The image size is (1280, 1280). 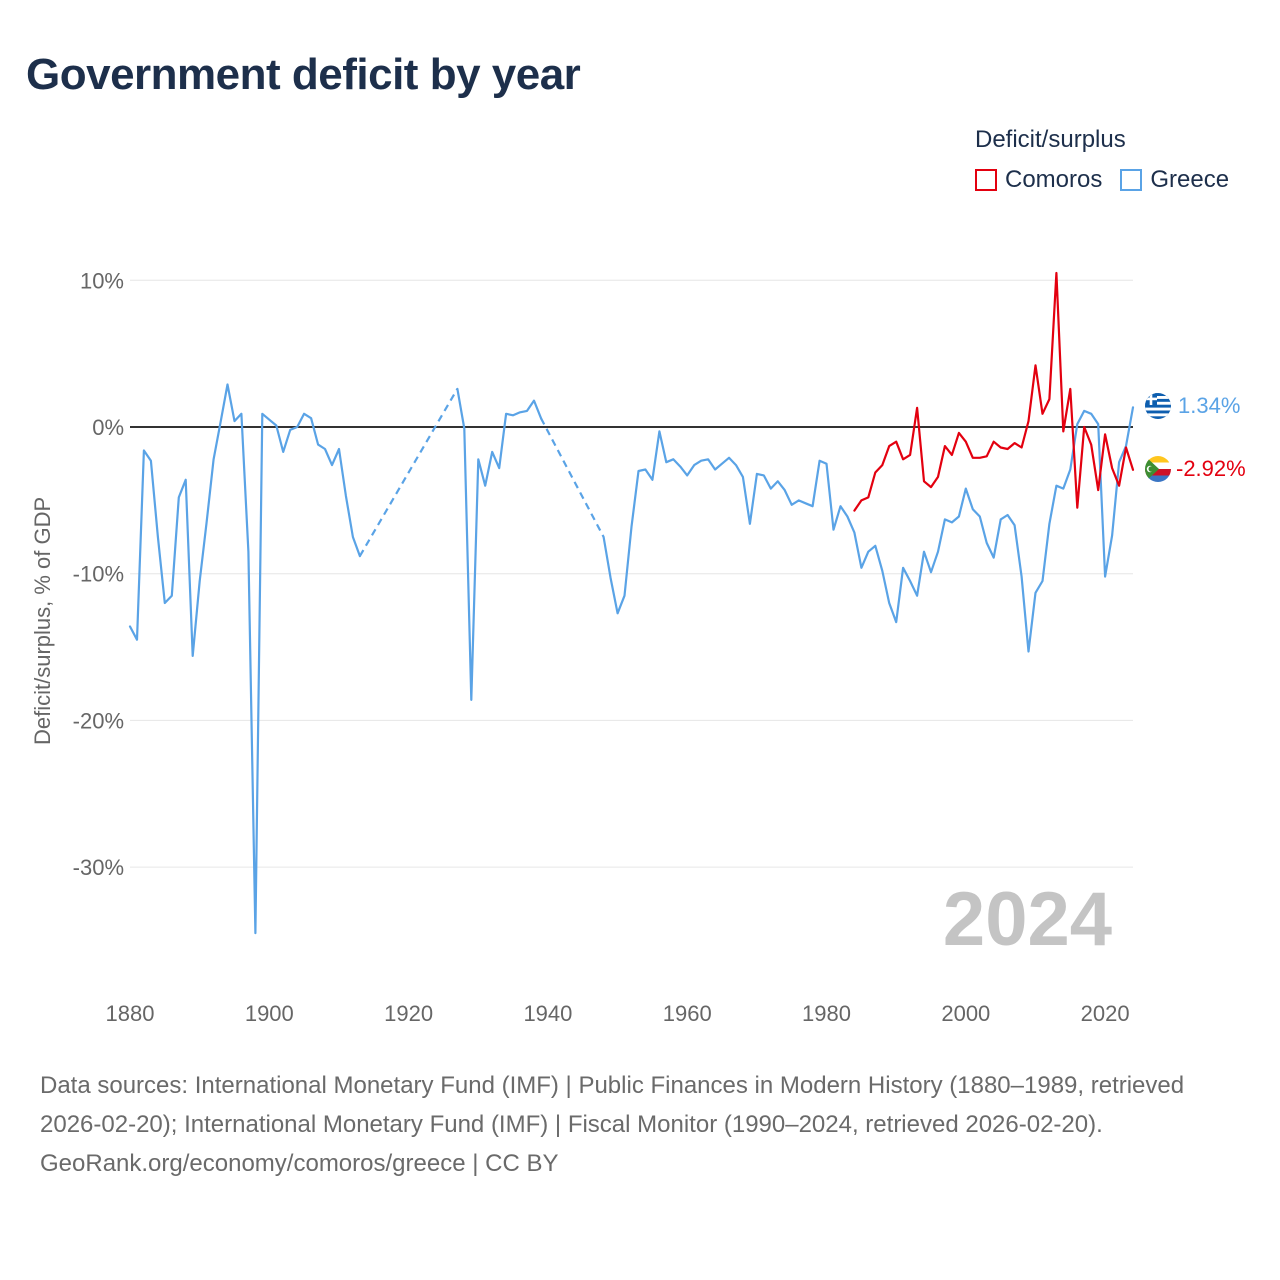 I want to click on y-axis-ticks: 10% 0% -10% -20% -30%, so click(x=98, y=574).